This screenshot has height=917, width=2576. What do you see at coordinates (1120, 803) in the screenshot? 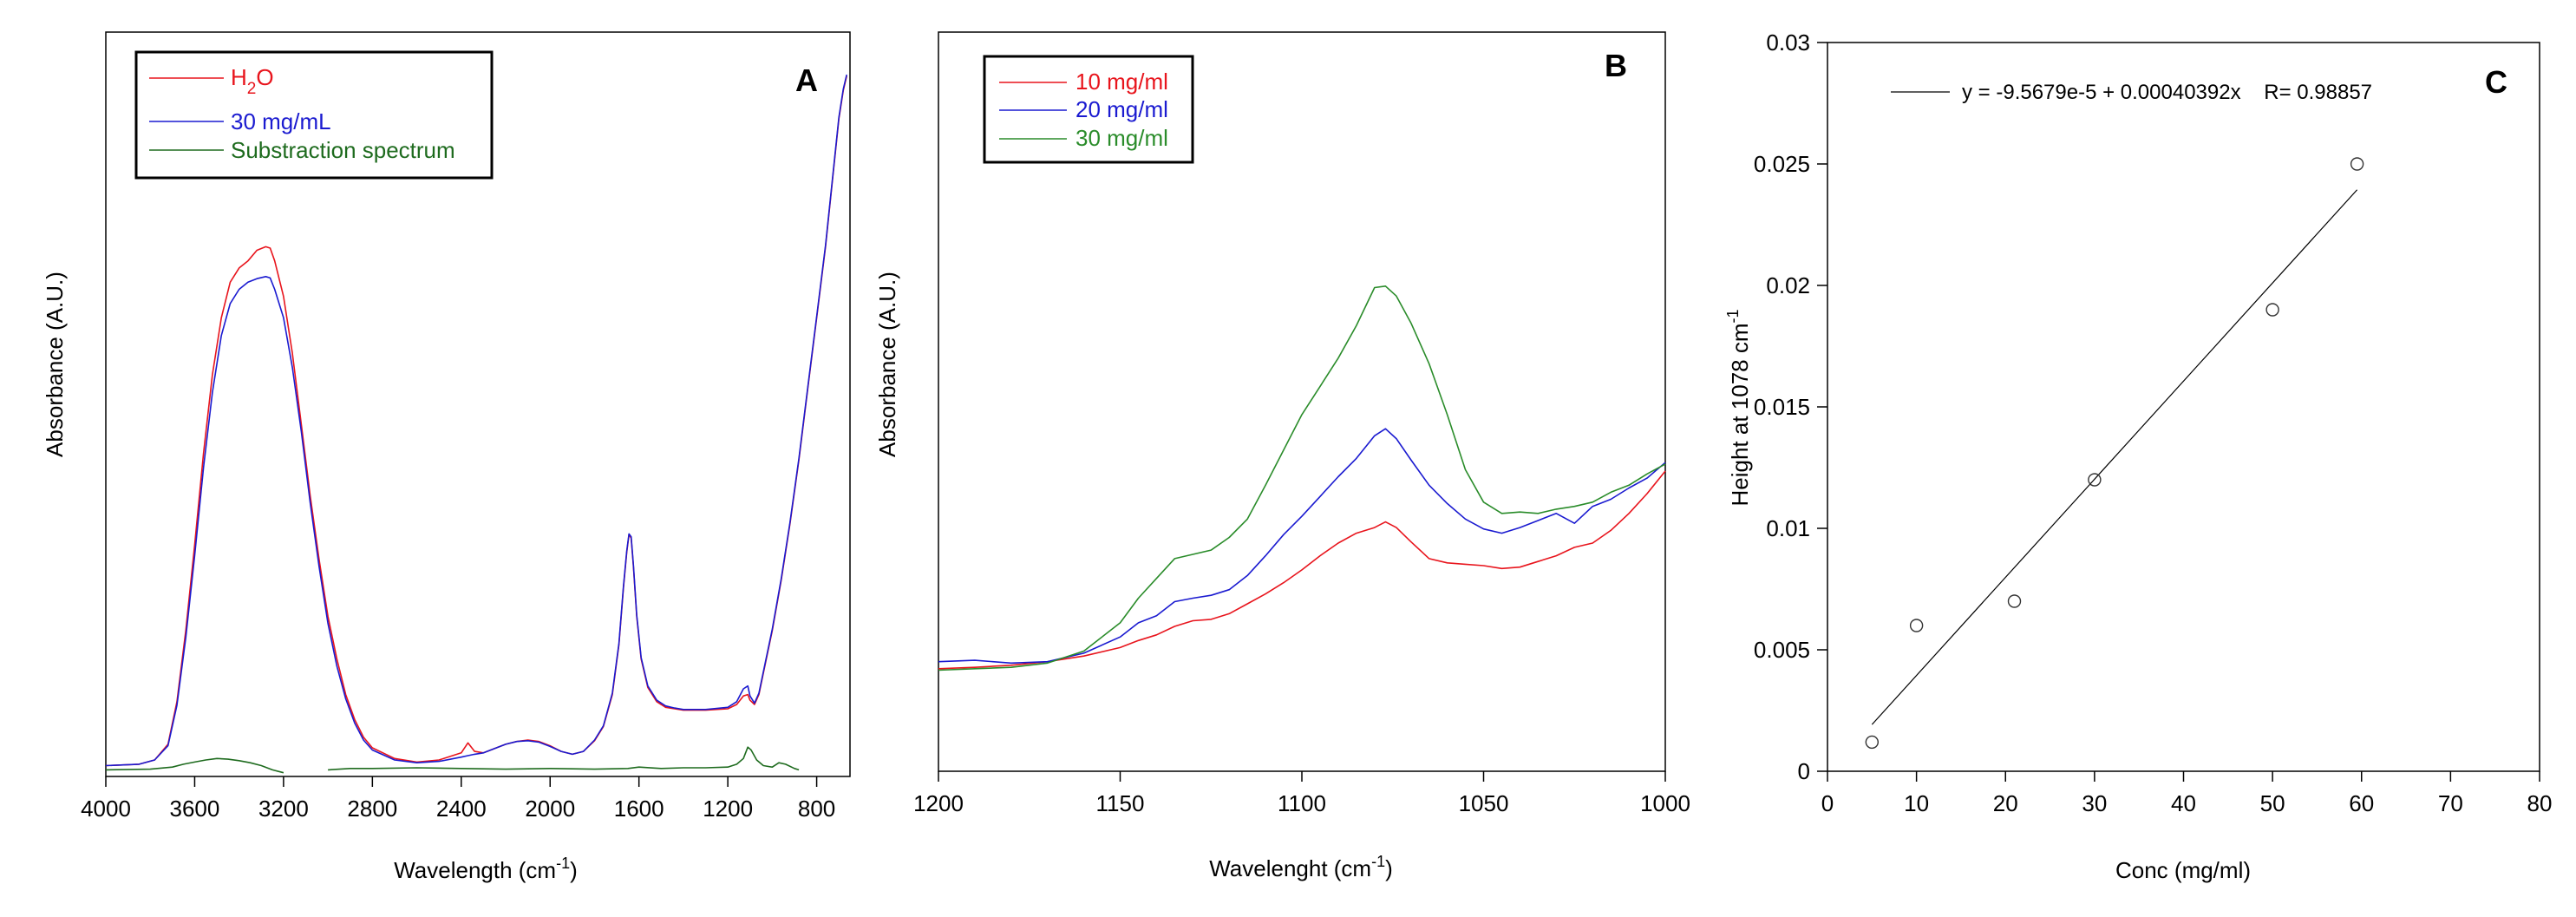
I see `panel-b-x-tick-label: 1150` at bounding box center [1120, 803].